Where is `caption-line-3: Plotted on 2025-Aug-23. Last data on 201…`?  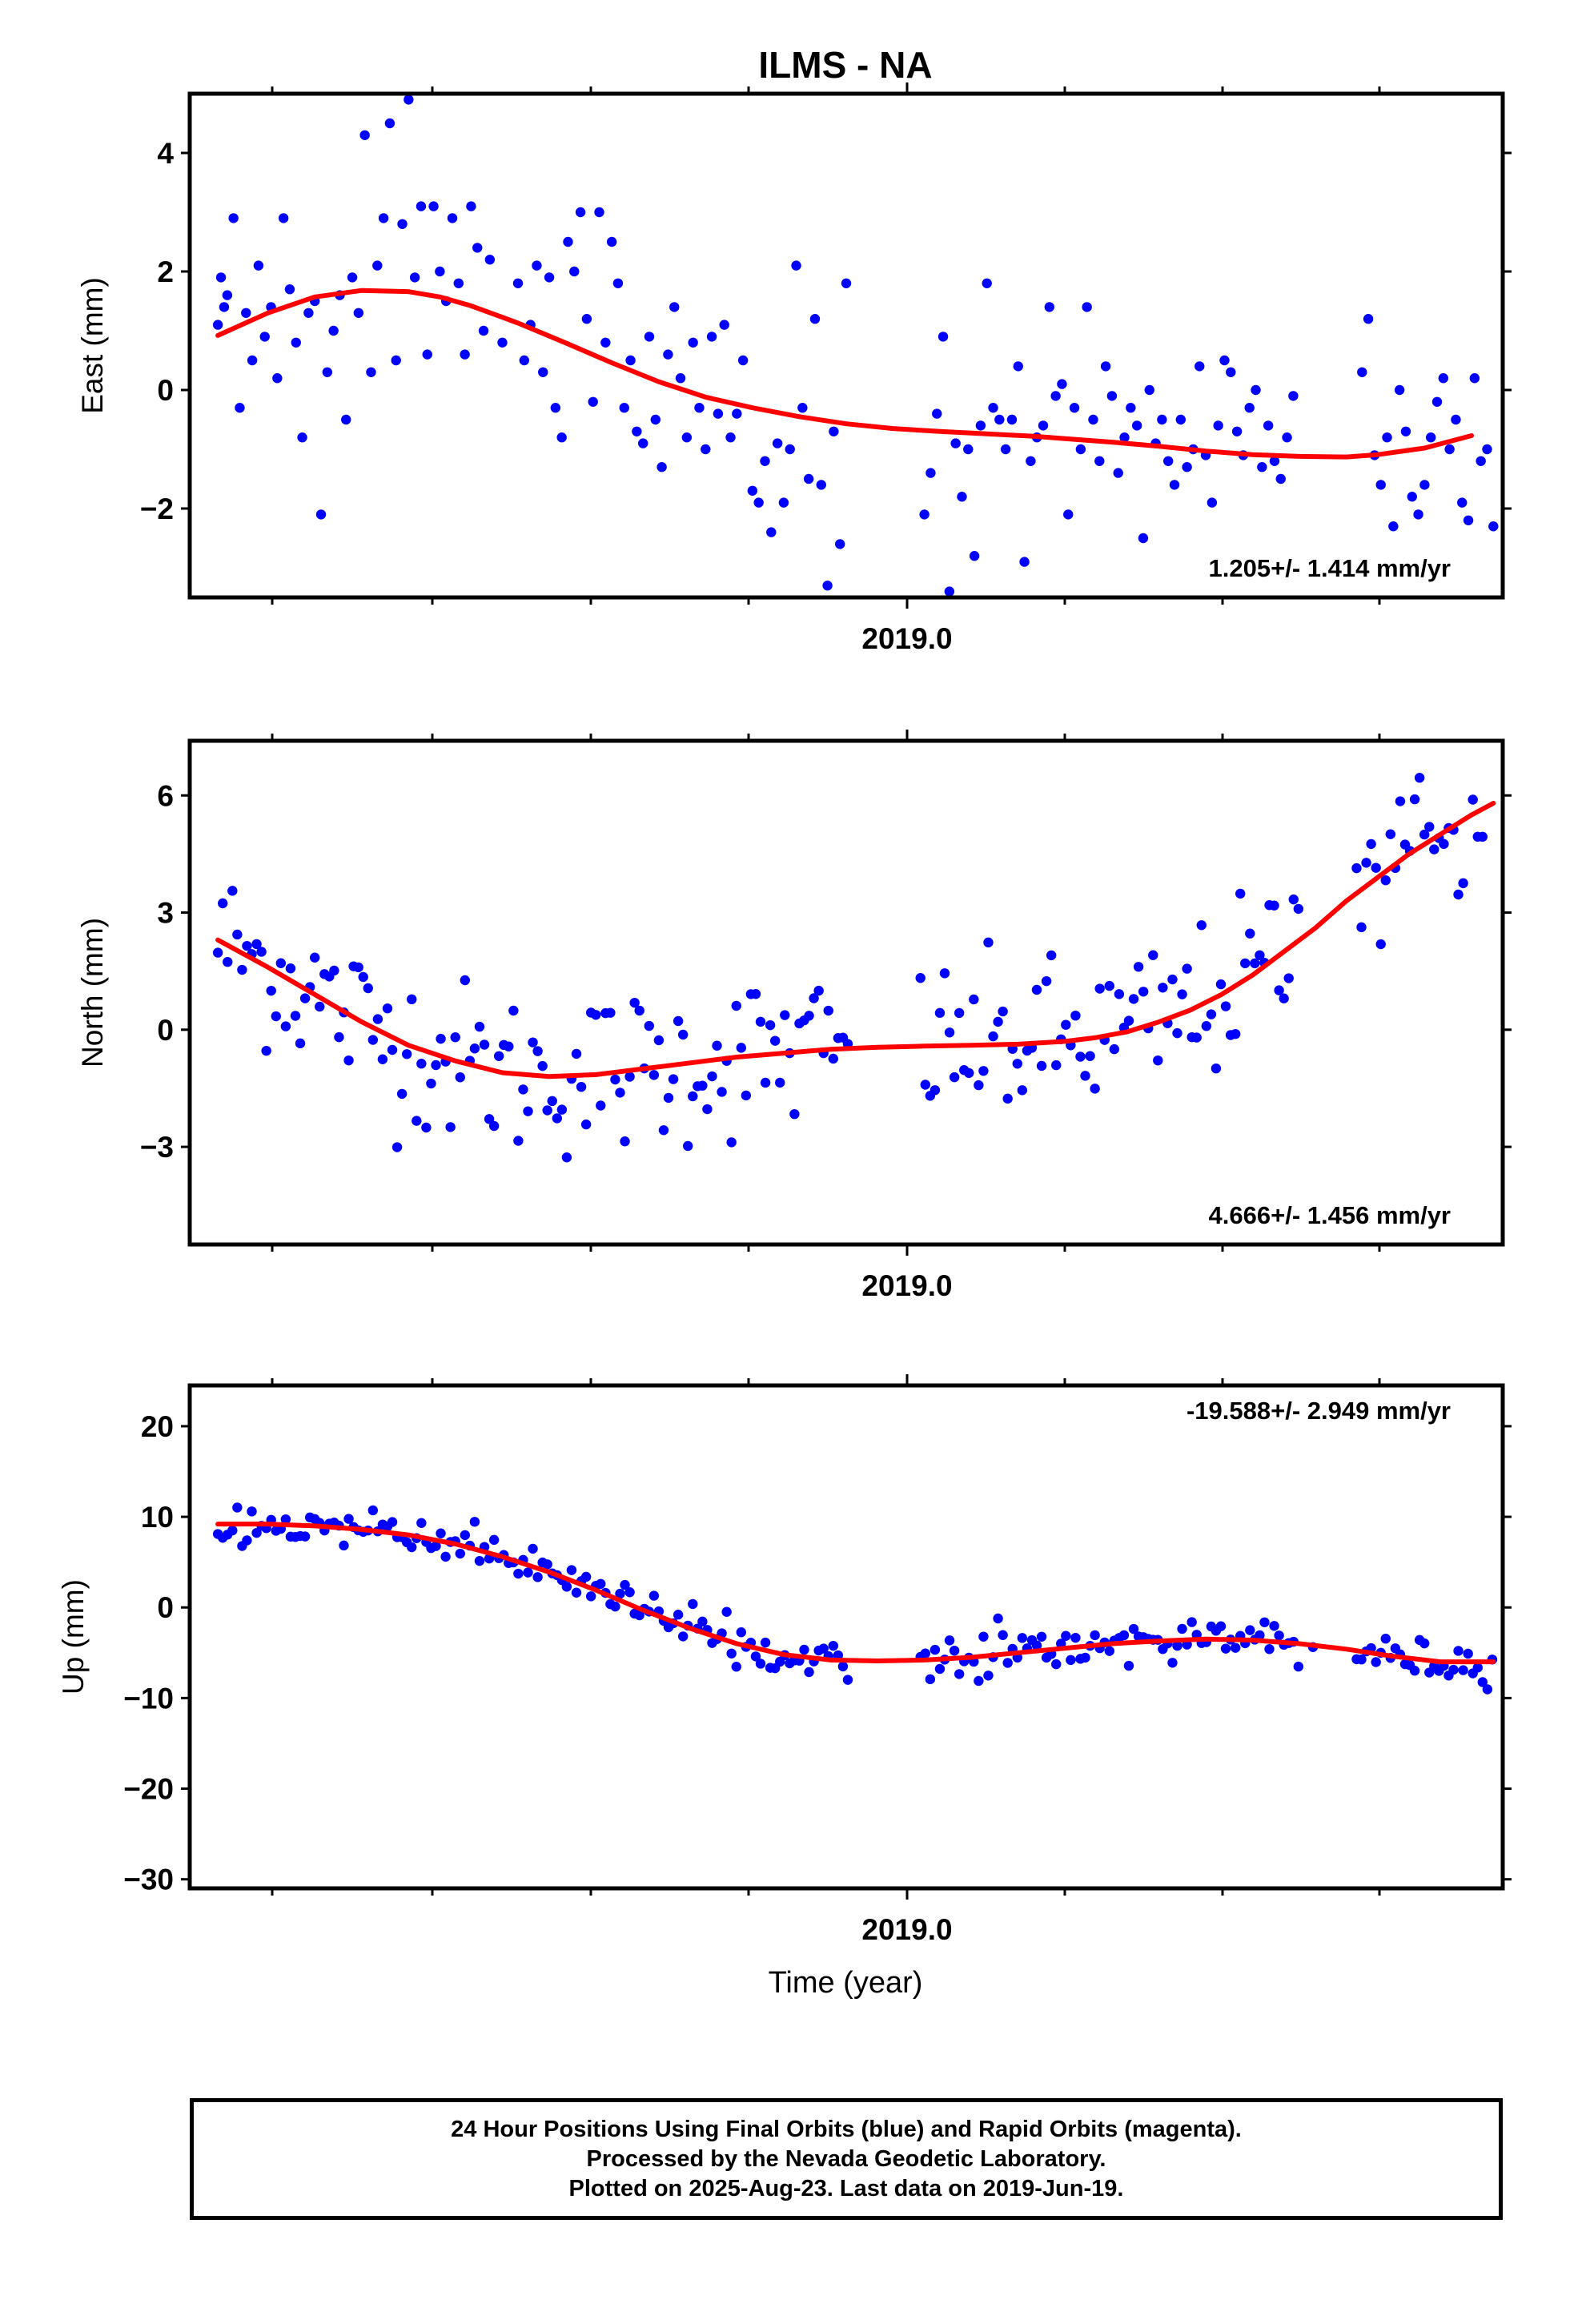 caption-line-3: Plotted on 2025-Aug-23. Last data on 201… is located at coordinates (846, 2188).